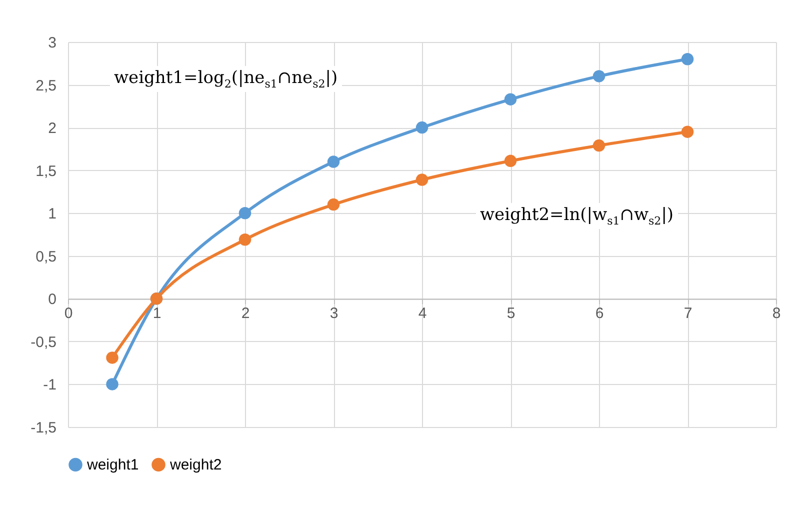  What do you see at coordinates (112, 465) in the screenshot?
I see `legend-label: weight1` at bounding box center [112, 465].